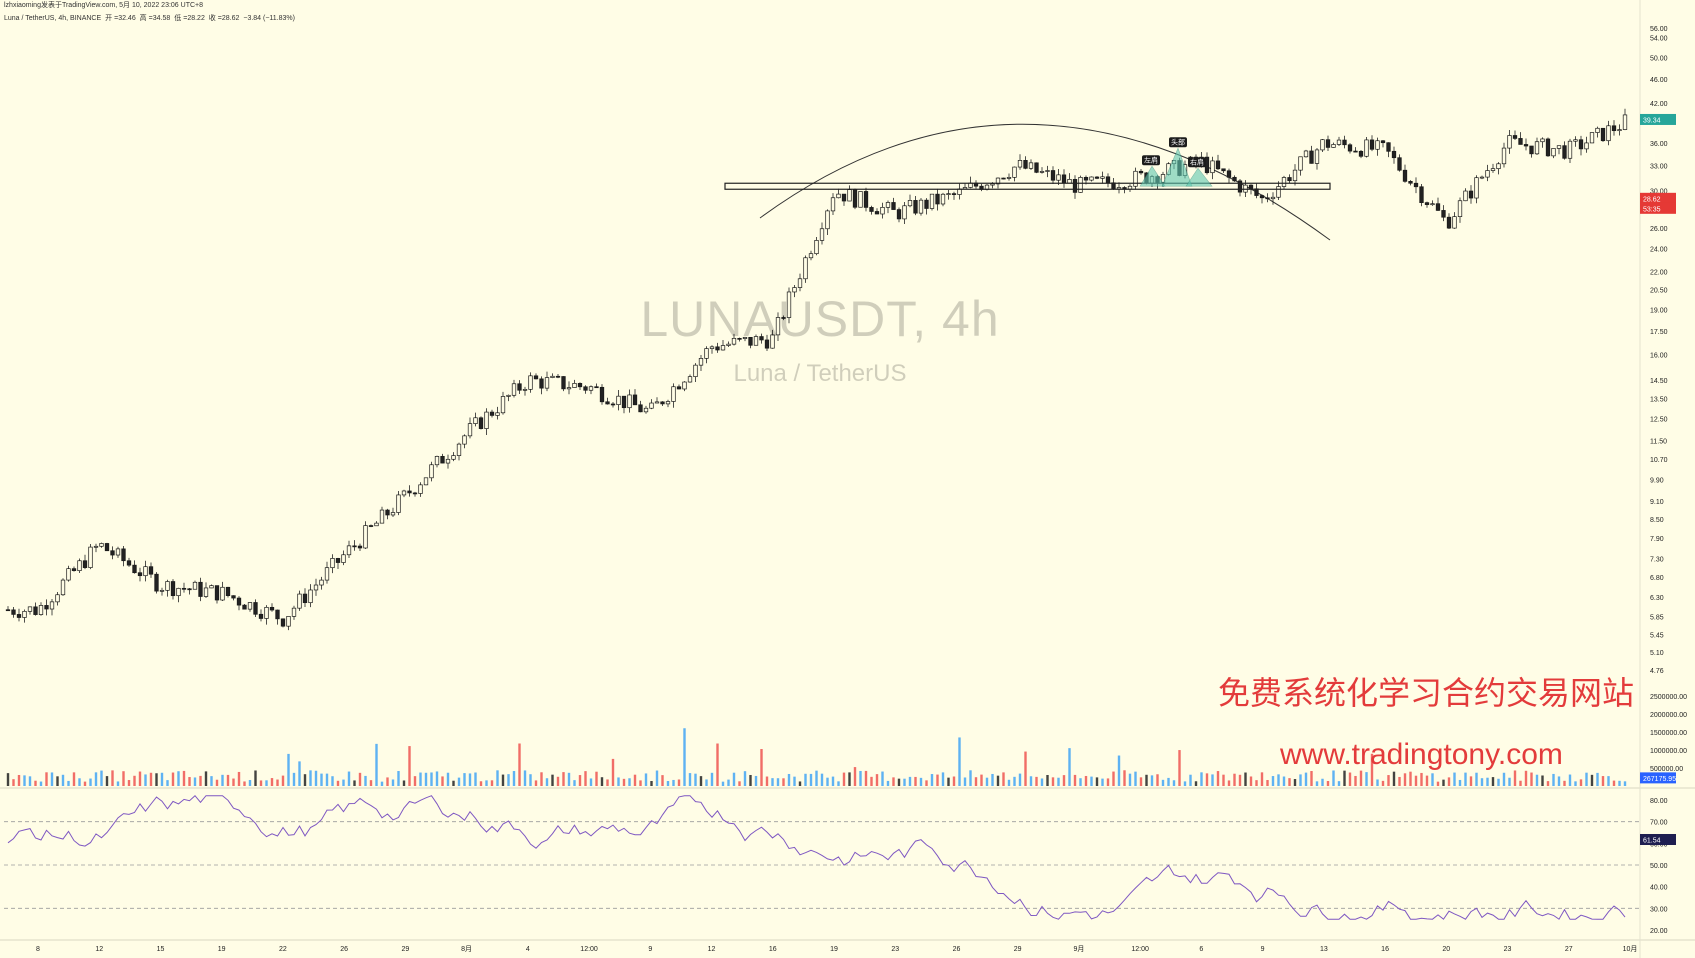 This screenshot has width=1695, height=958. What do you see at coordinates (1659, 332) in the screenshot?
I see `price-tick-label: 17.50` at bounding box center [1659, 332].